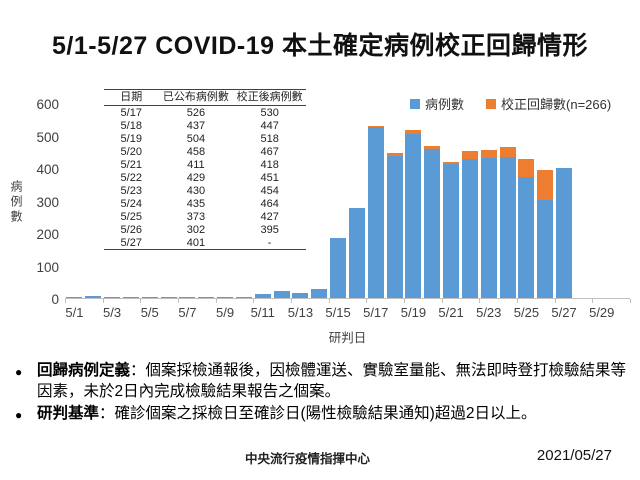  I want to click on bar-cases-5/18, so click(394, 226).